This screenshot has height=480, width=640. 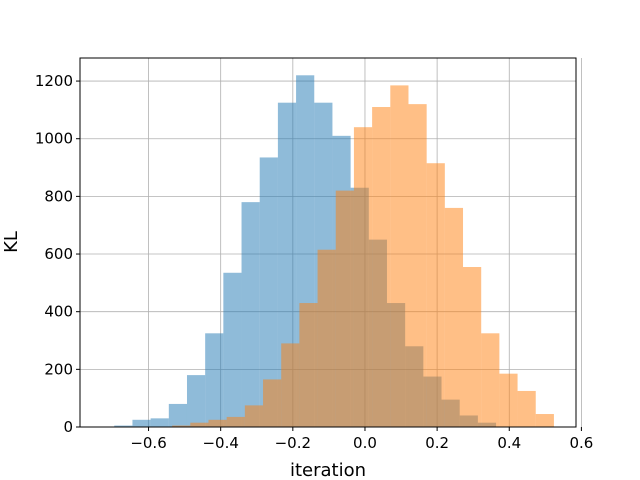 I want to click on y-tick-label: 200, so click(x=58, y=369).